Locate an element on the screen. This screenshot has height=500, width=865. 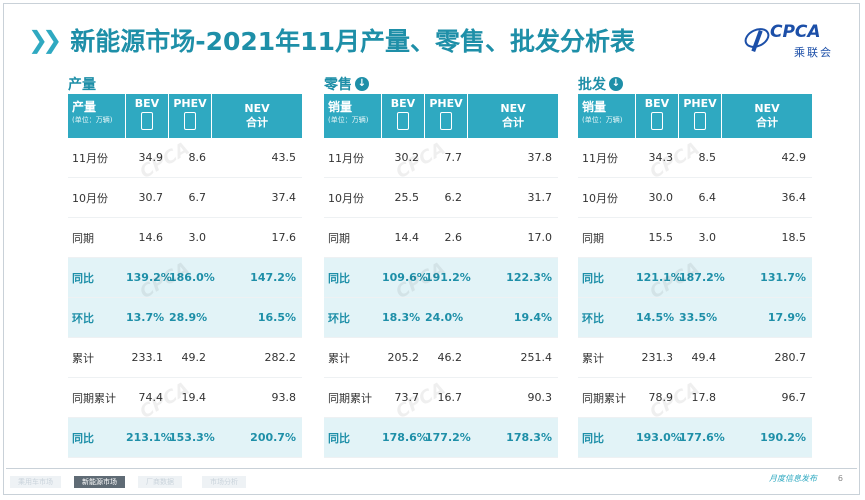
row-value-nev: 200.7% is located at coordinates (273, 437).